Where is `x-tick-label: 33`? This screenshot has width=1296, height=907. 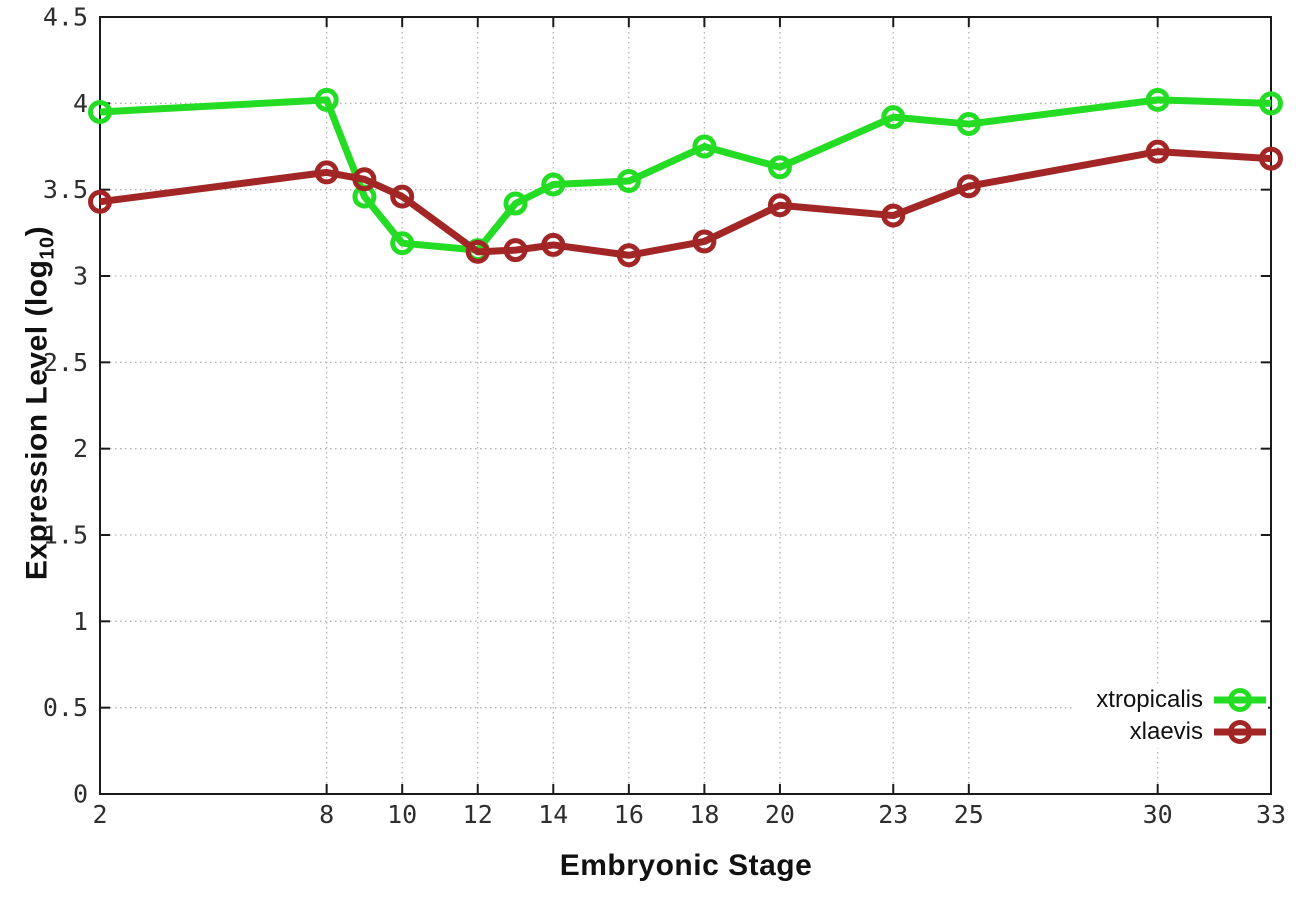
x-tick-label: 33 is located at coordinates (1271, 814).